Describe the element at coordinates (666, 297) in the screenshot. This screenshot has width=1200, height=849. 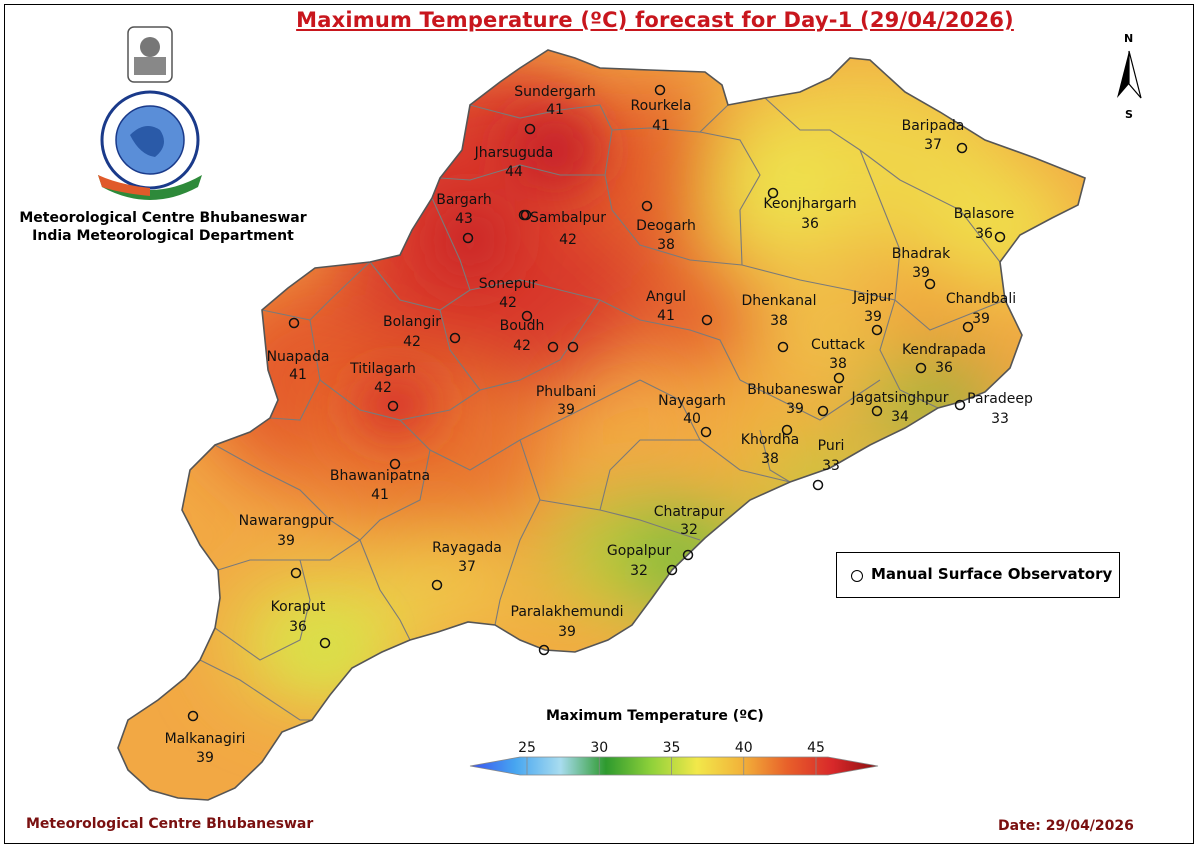
I see `station-name-angul: Angul` at that location.